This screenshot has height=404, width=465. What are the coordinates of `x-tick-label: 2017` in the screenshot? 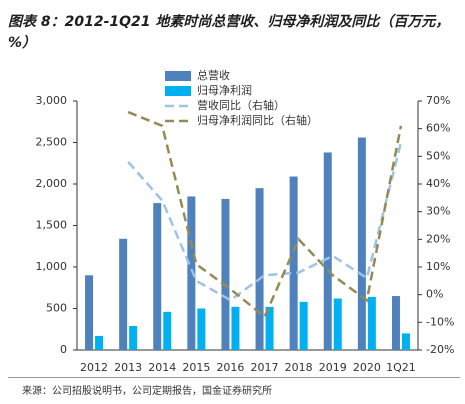 It's located at (265, 367).